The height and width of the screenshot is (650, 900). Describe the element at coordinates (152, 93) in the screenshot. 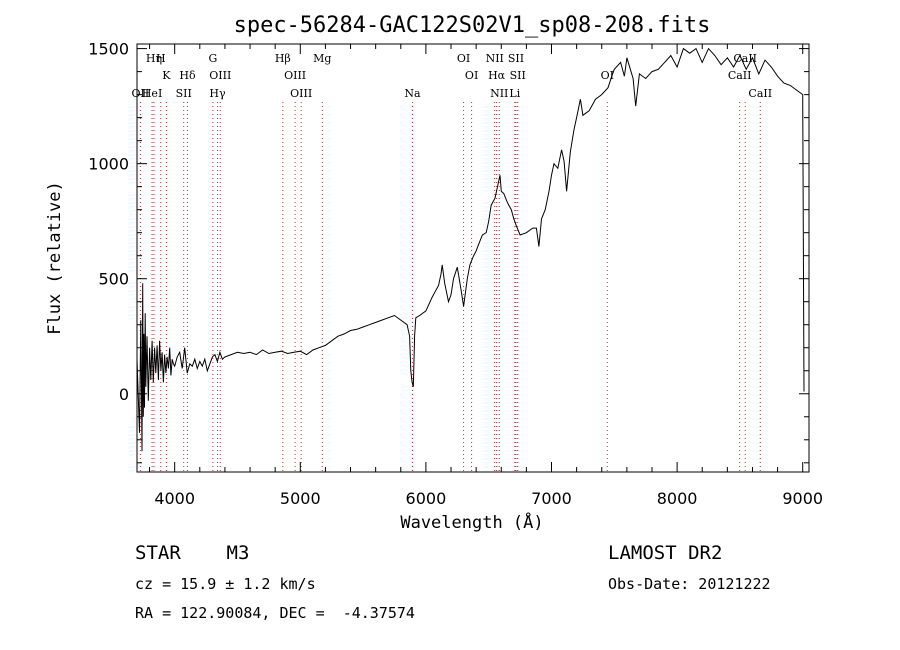

I see `line-label-5: HeI` at that location.